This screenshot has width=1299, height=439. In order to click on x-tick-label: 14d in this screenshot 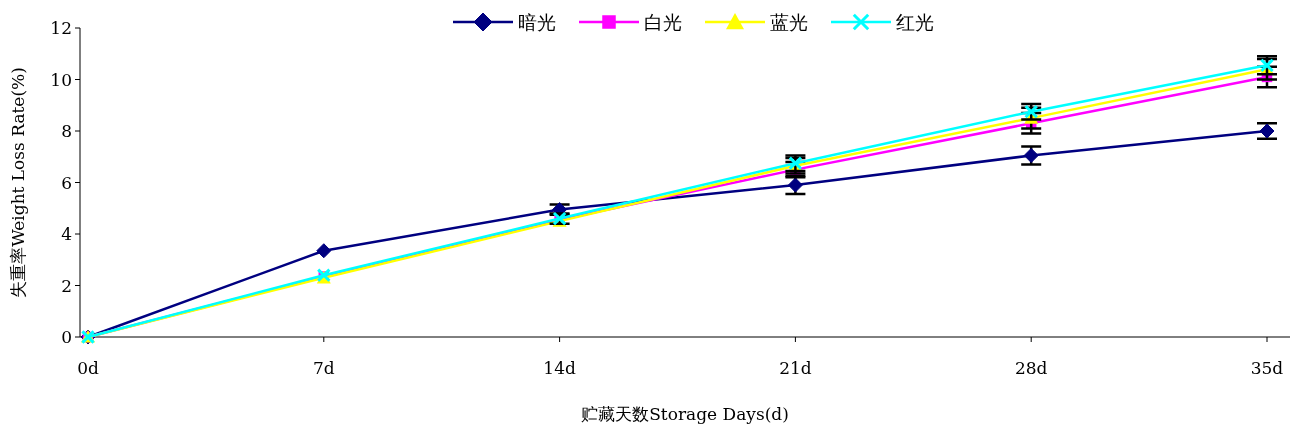, I will do `click(559, 368)`.